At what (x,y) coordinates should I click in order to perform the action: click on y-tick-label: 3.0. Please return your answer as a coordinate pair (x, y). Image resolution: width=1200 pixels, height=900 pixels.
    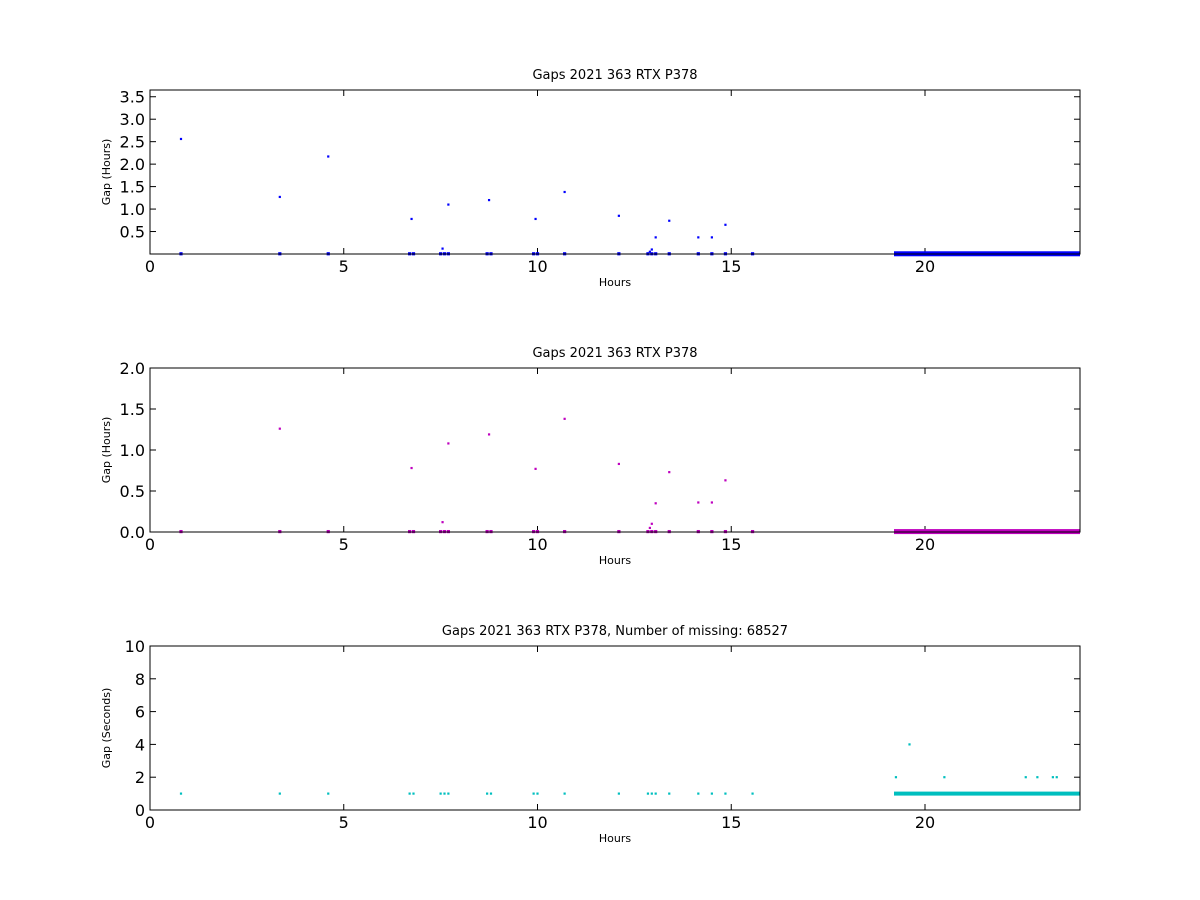
    Looking at the image, I should click on (132, 119).